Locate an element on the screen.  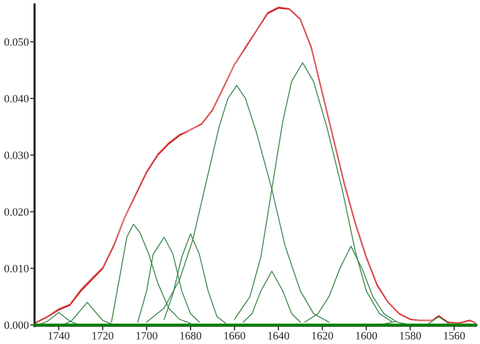
y-tick-label: 0.040 is located at coordinates (16, 98).